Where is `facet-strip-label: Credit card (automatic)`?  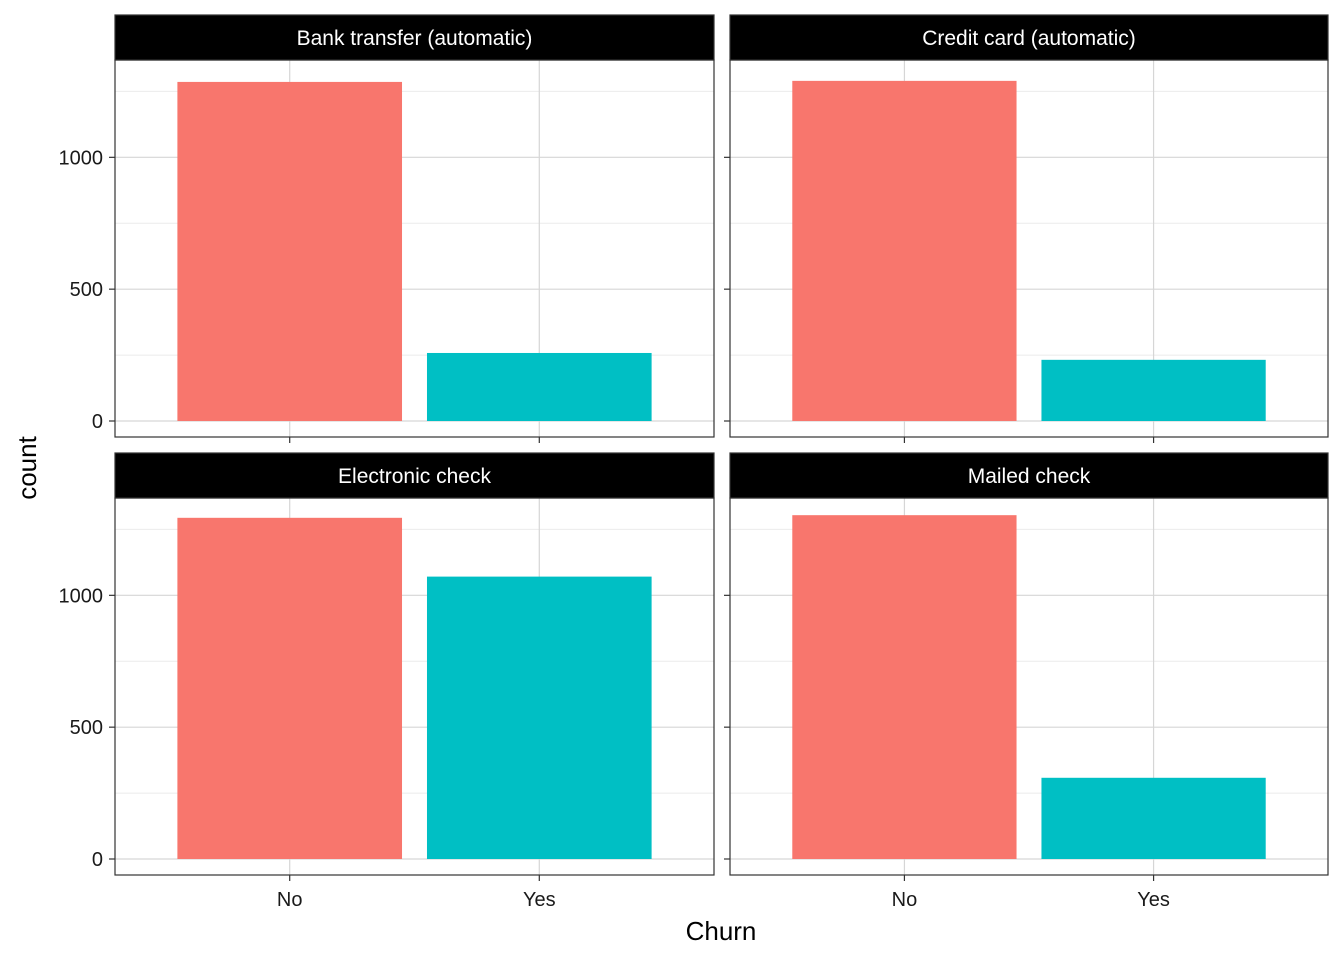
facet-strip-label: Credit card (automatic) is located at coordinates (1029, 38).